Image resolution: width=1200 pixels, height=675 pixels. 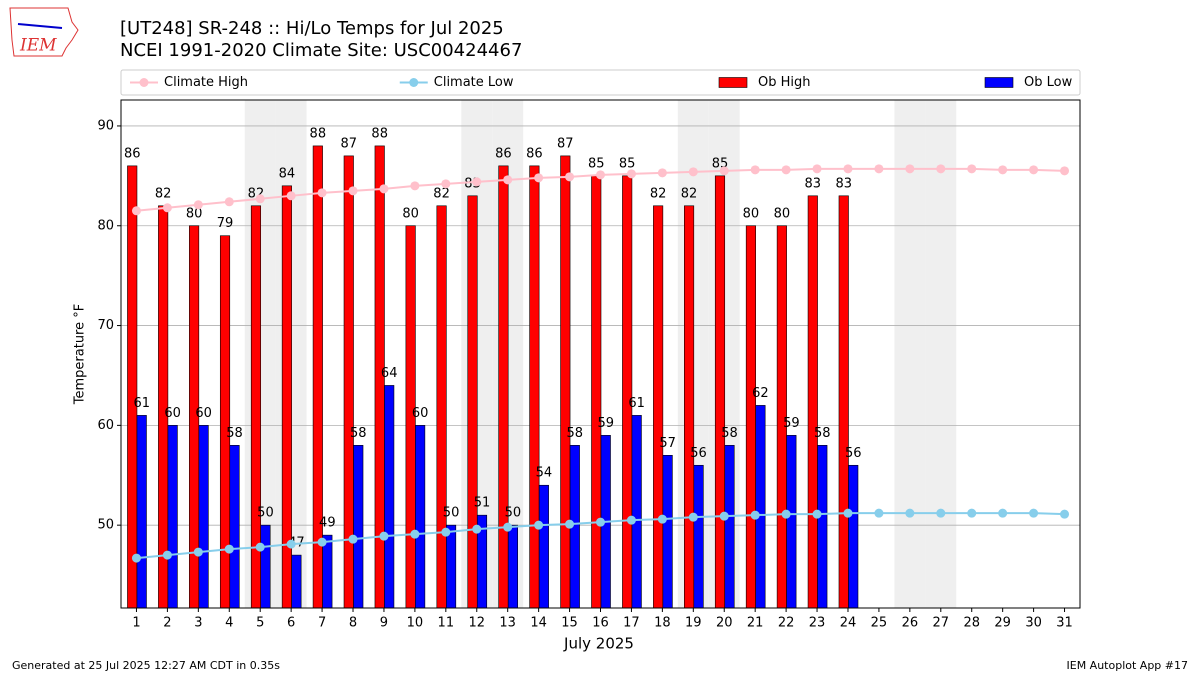 I want to click on x-tick-label: 26, so click(x=910, y=623).